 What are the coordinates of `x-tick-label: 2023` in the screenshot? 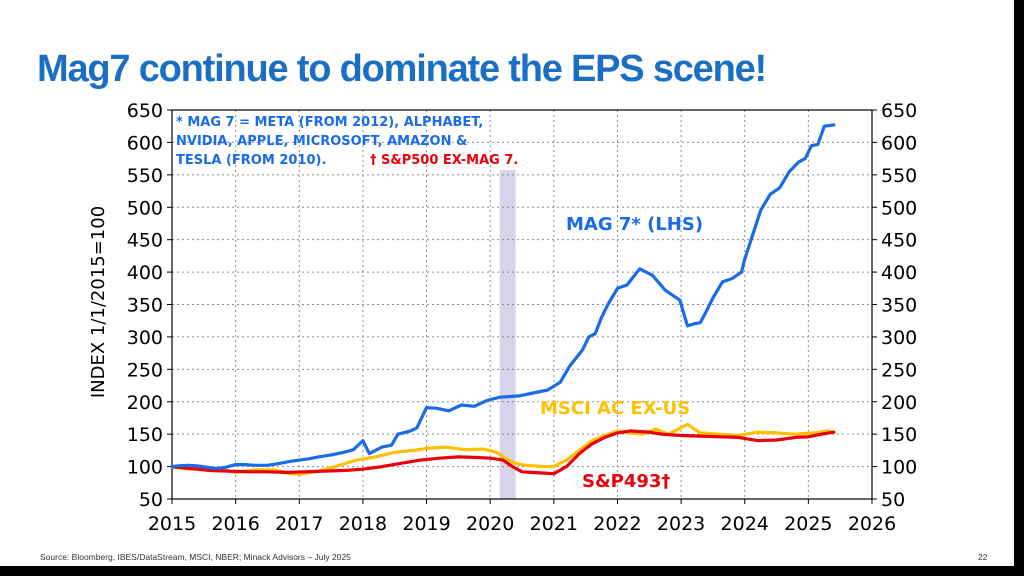 It's located at (681, 524).